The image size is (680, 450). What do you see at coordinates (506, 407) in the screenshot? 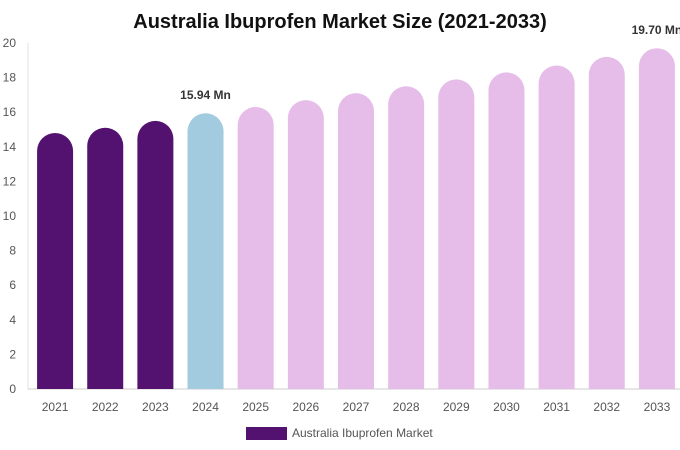
I see `x-tick-label: 2030` at bounding box center [506, 407].